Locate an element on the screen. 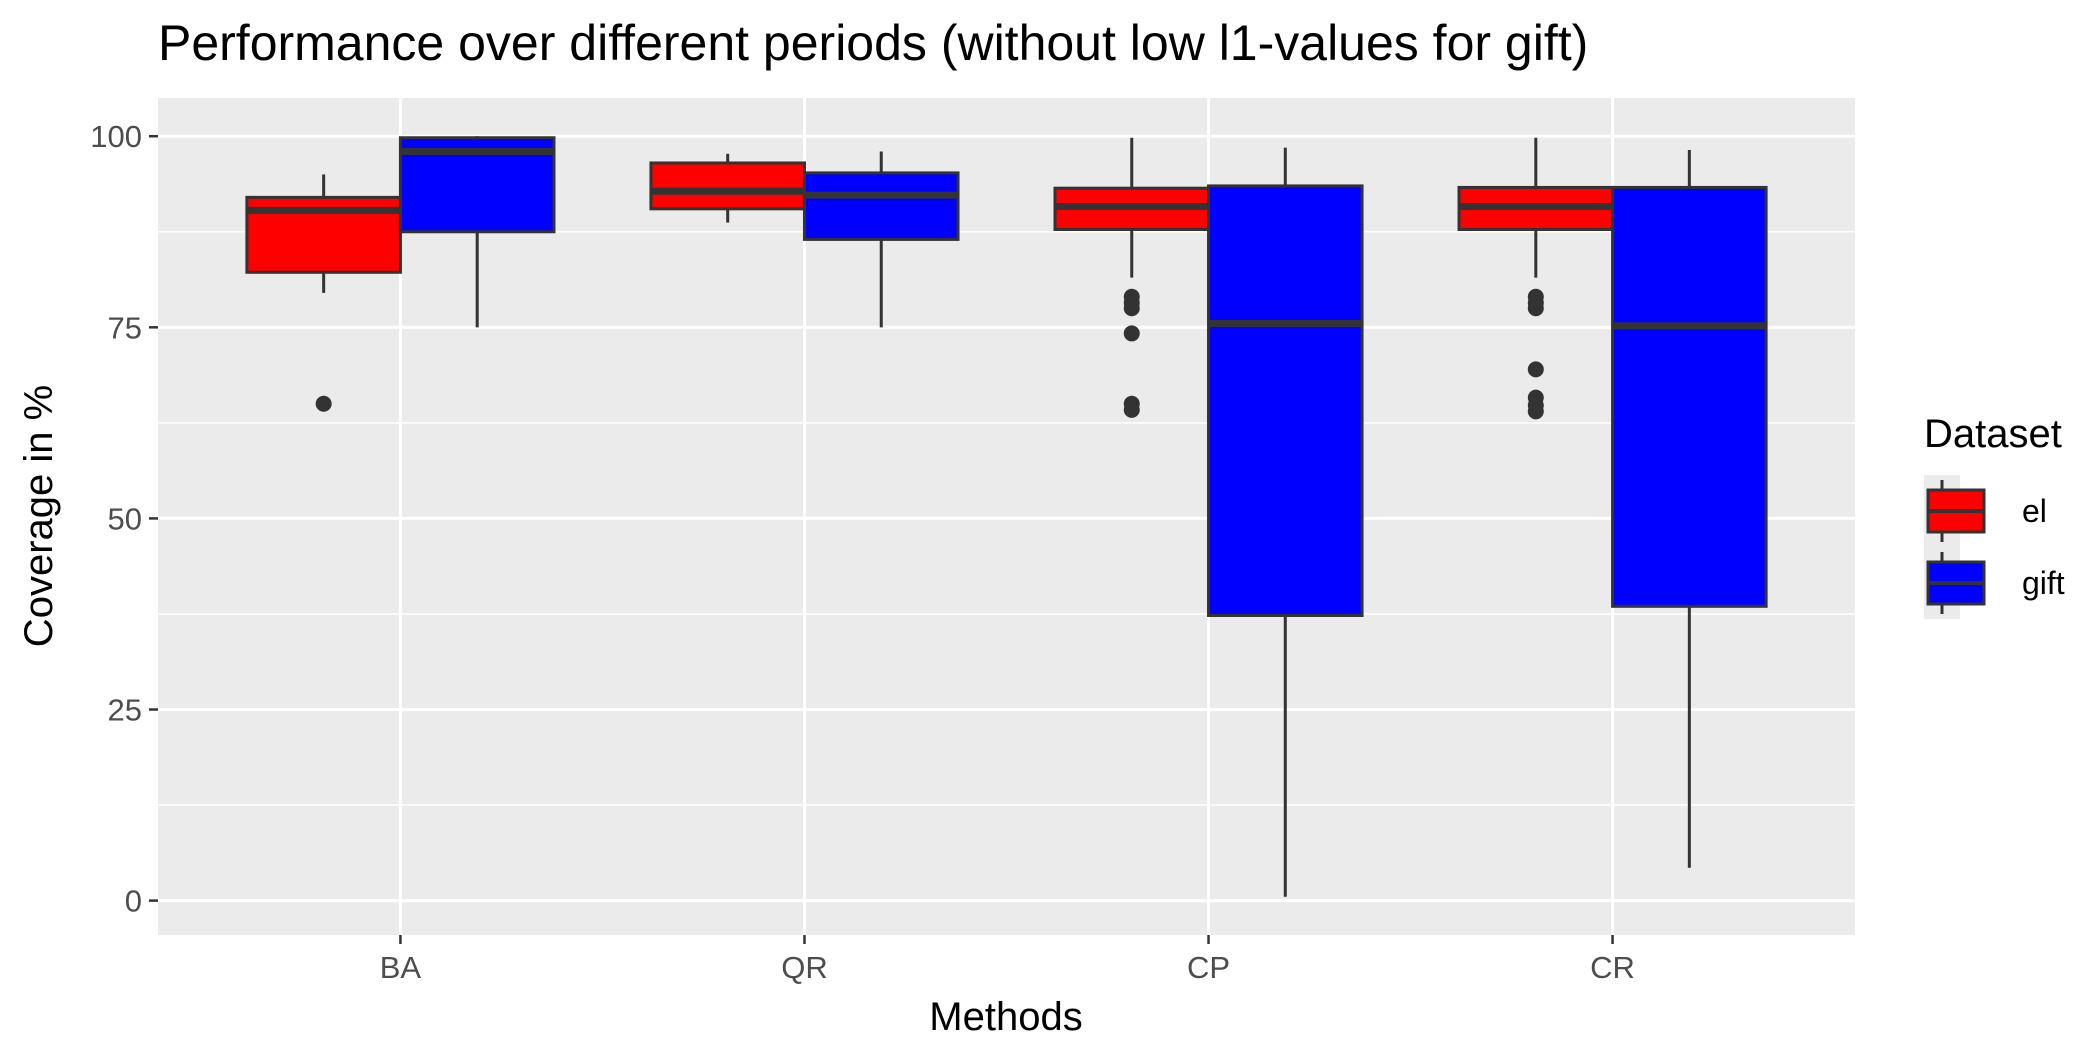 This screenshot has height=1050, width=2100. x-tick-label: QR is located at coordinates (804, 967).